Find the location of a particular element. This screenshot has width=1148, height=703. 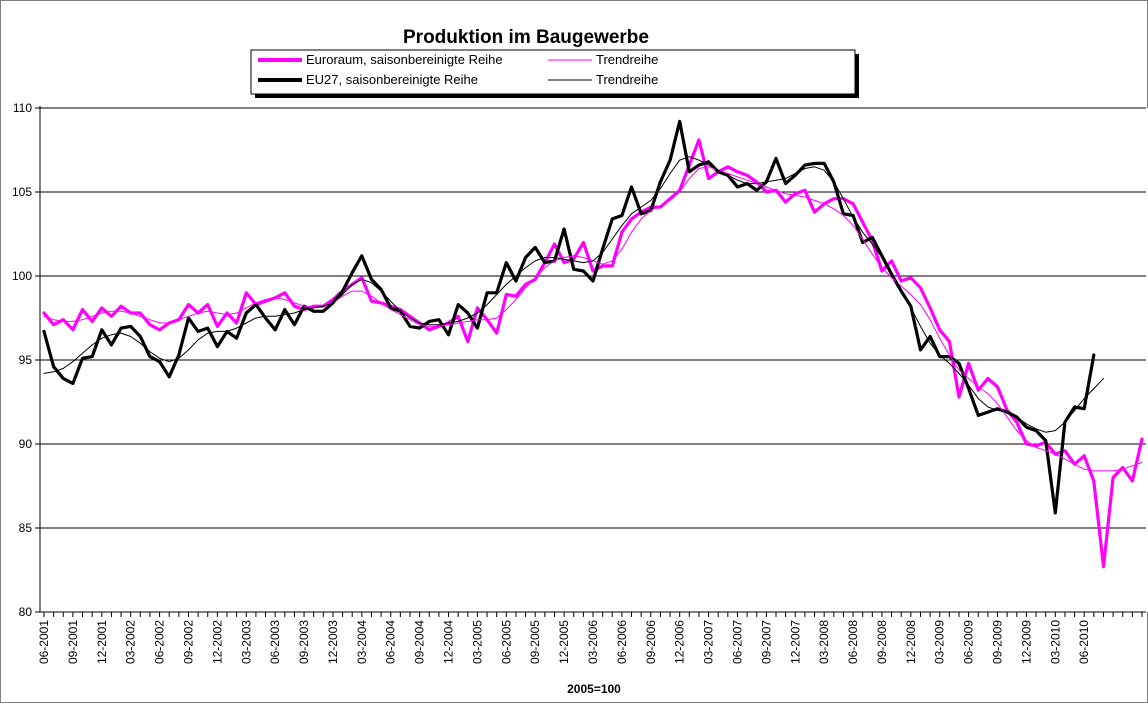

x-tick-label: 06-2001 is located at coordinates (44, 642).